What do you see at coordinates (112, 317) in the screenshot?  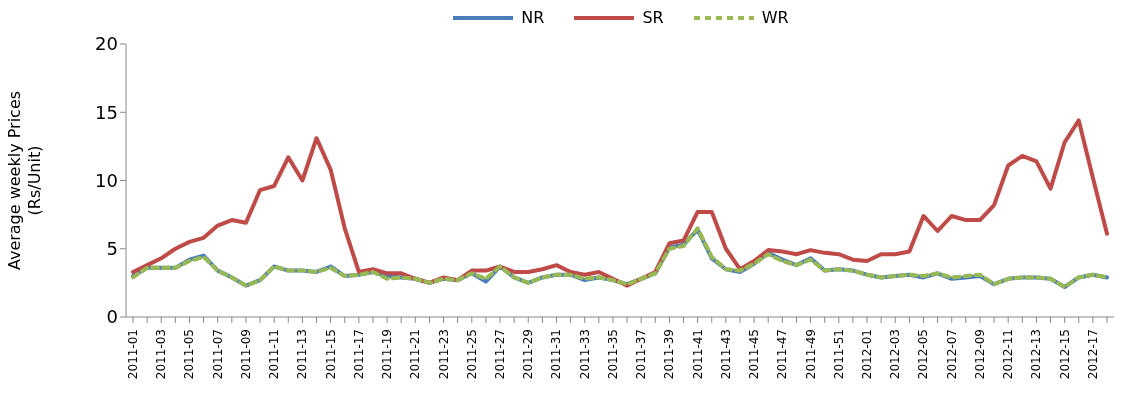 I see `y-tick-label: 0` at bounding box center [112, 317].